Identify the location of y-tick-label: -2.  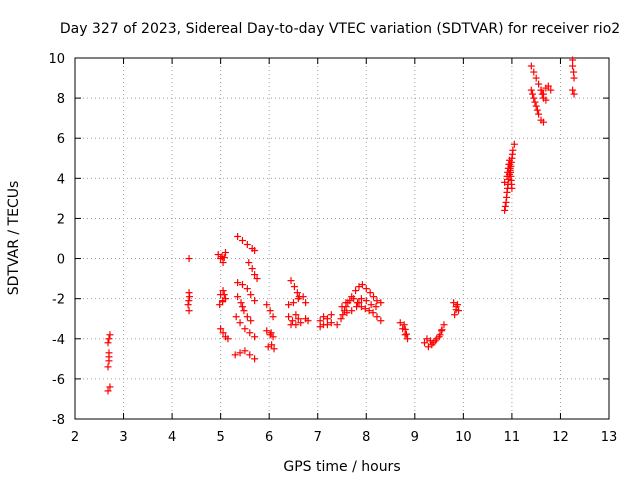
(58, 300).